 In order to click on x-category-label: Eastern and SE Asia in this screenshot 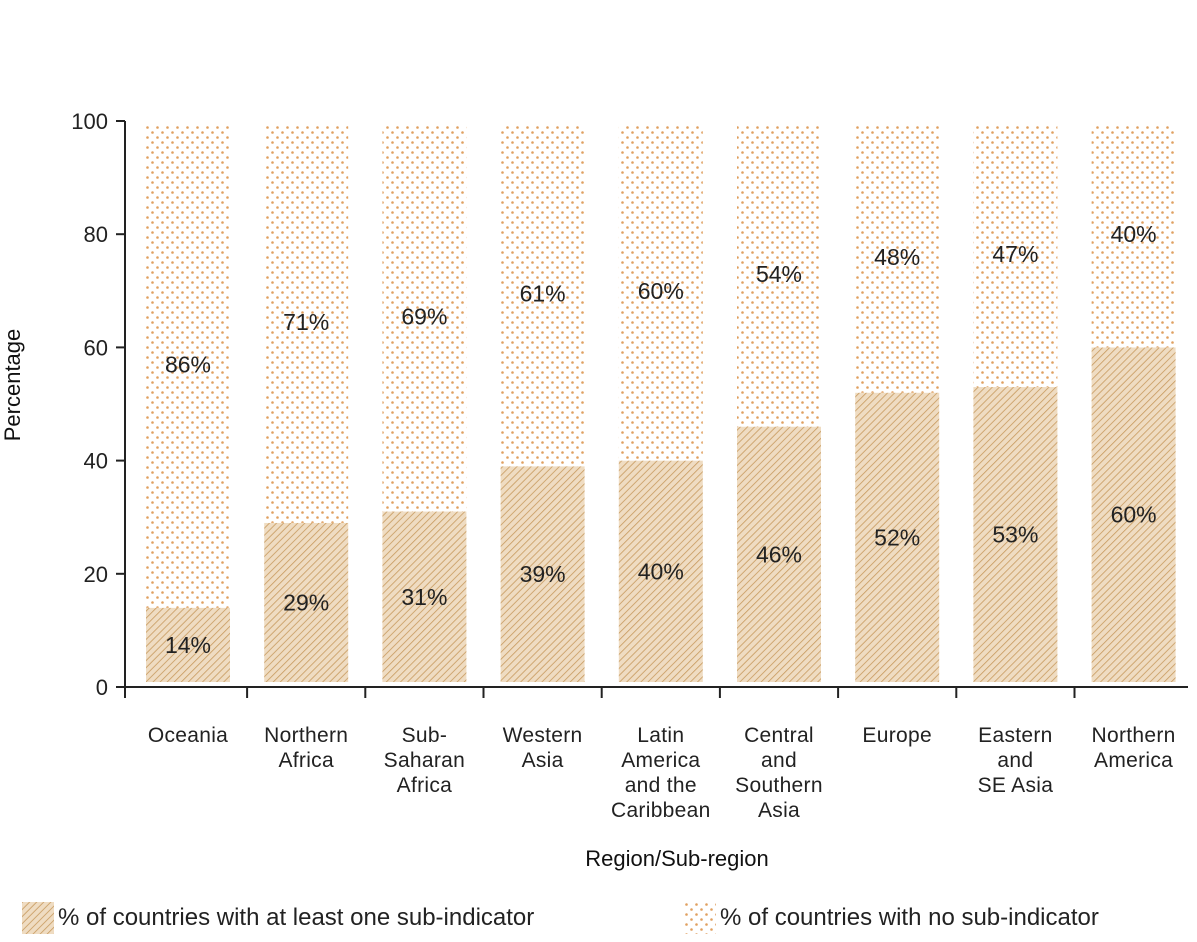, I will do `click(1016, 760)`.